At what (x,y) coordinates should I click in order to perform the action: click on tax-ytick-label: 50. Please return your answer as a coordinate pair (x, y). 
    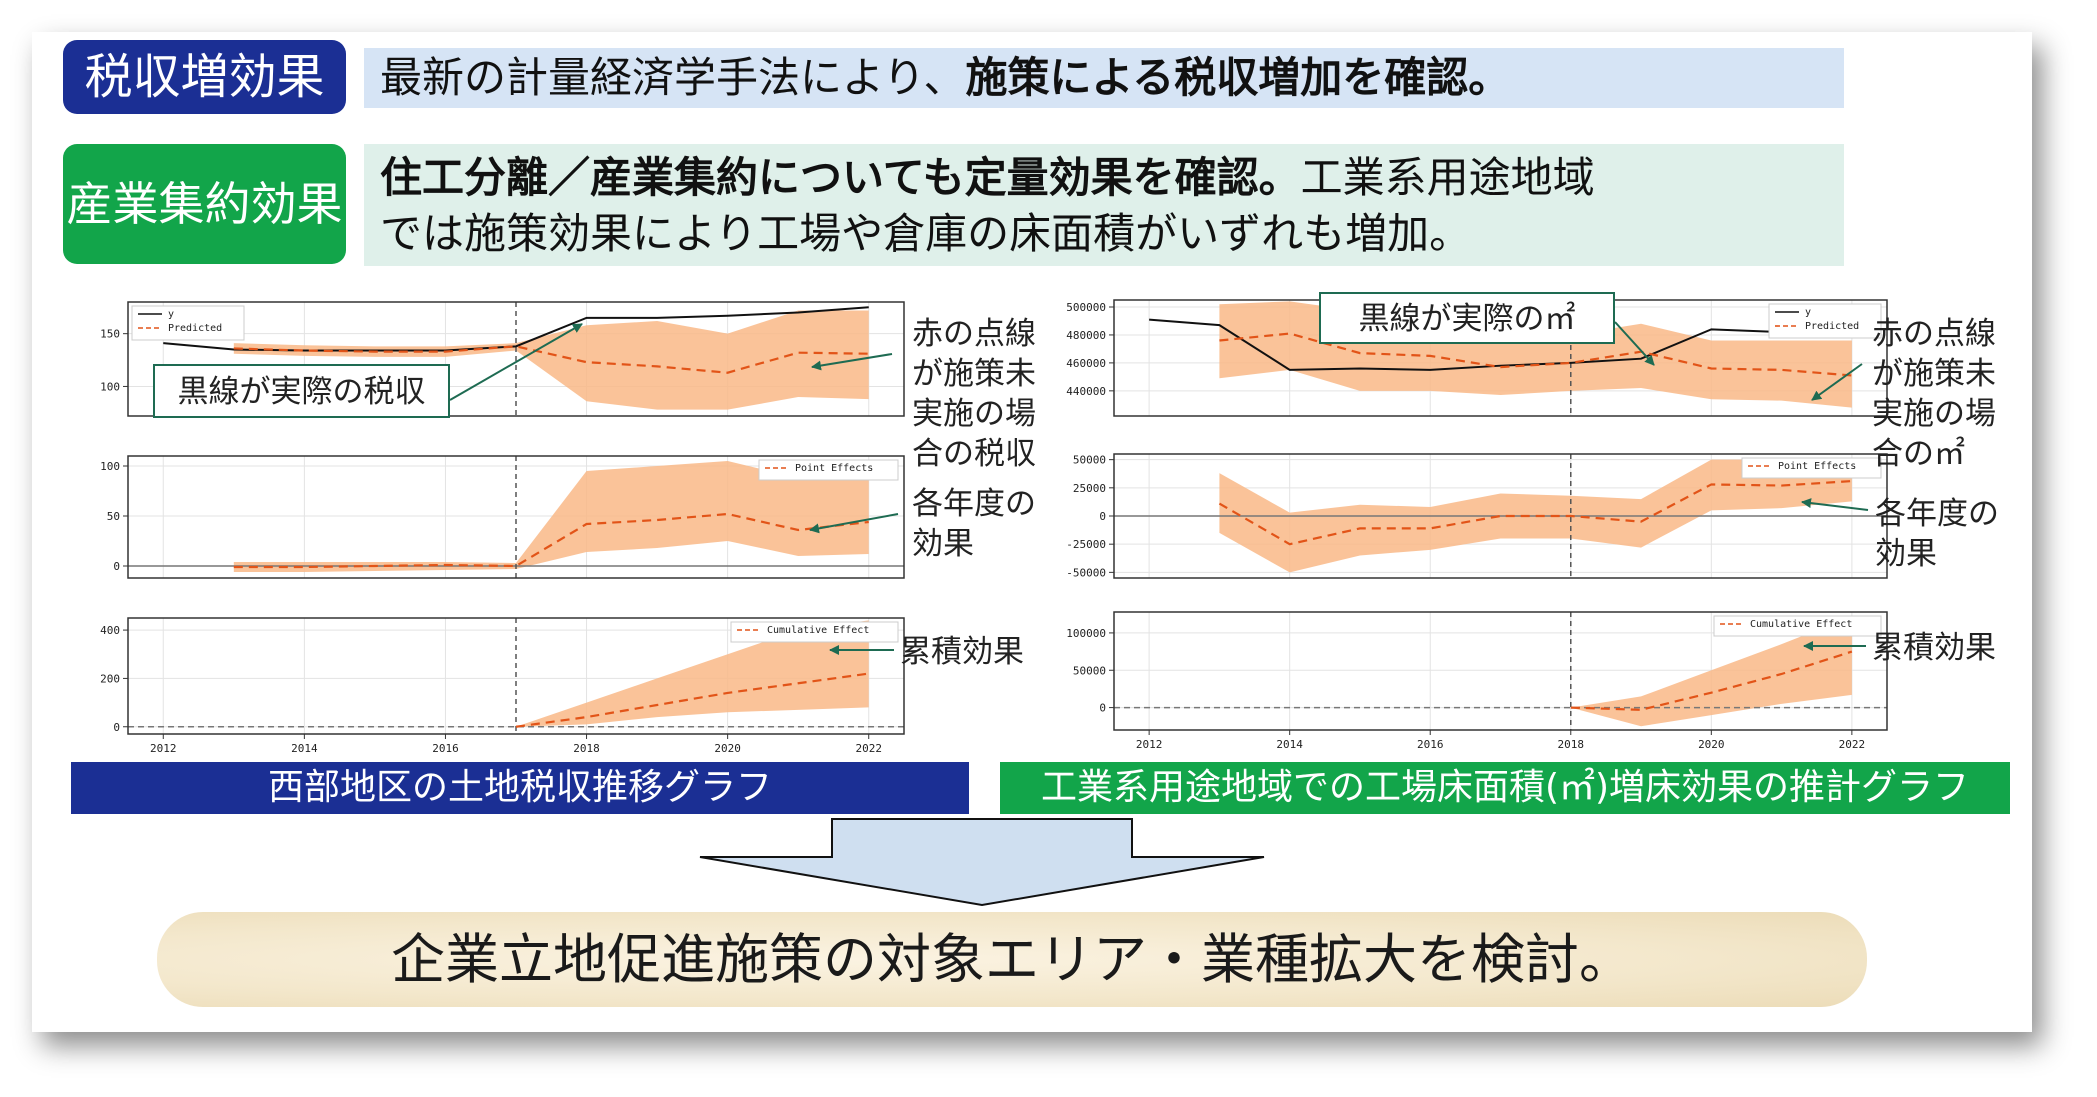
    Looking at the image, I should click on (113, 516).